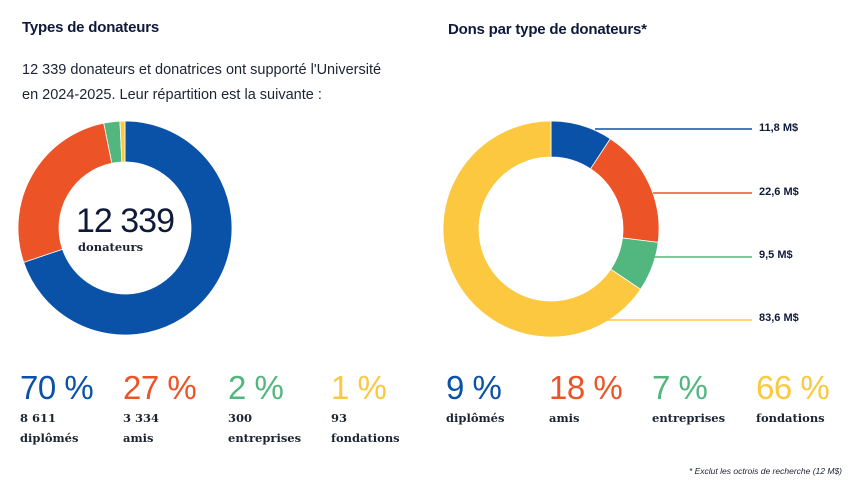 Image resolution: width=864 pixels, height=498 pixels. Describe the element at coordinates (359, 387) in the screenshot. I see `stat-percent: 1 %` at that location.